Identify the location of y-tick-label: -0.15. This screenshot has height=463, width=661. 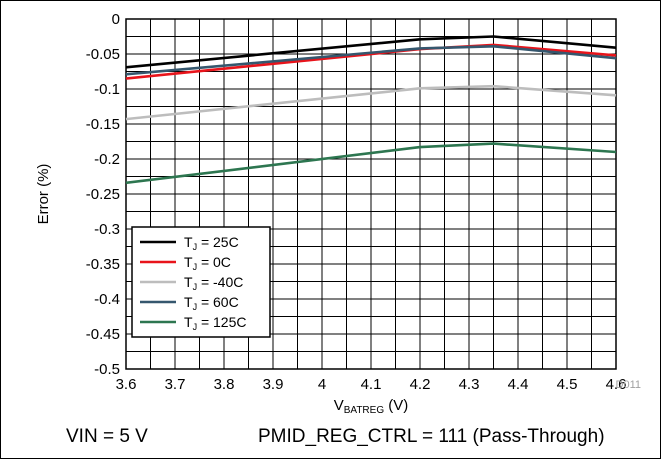
(103, 124).